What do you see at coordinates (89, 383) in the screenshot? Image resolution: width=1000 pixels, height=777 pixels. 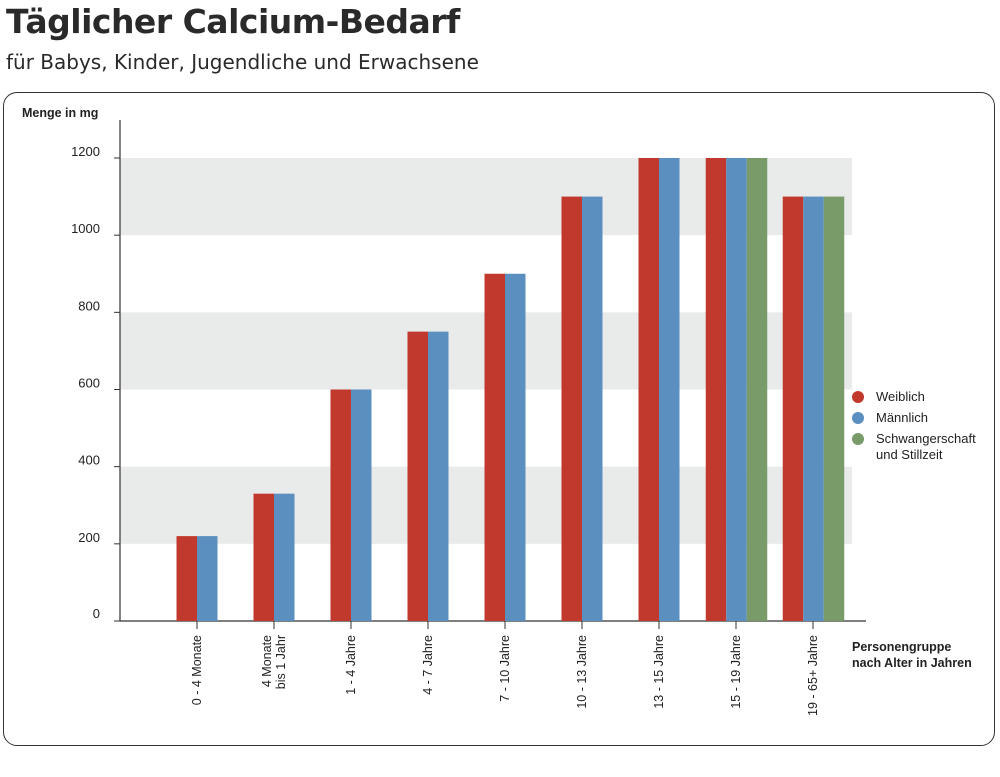 I see `y-tick-label: 600` at bounding box center [89, 383].